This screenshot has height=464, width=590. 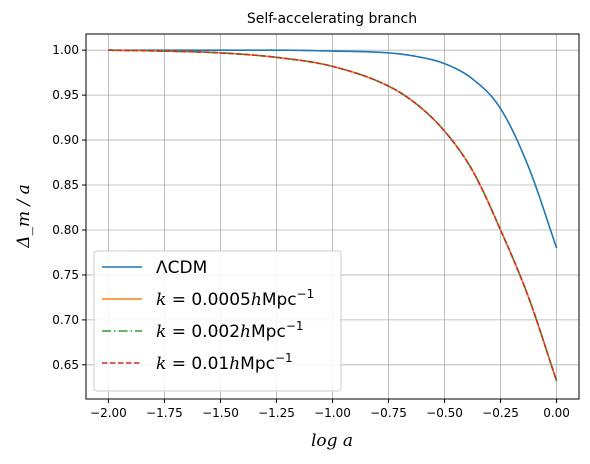 What do you see at coordinates (65, 185) in the screenshot?
I see `y-tick-label: 0.85` at bounding box center [65, 185].